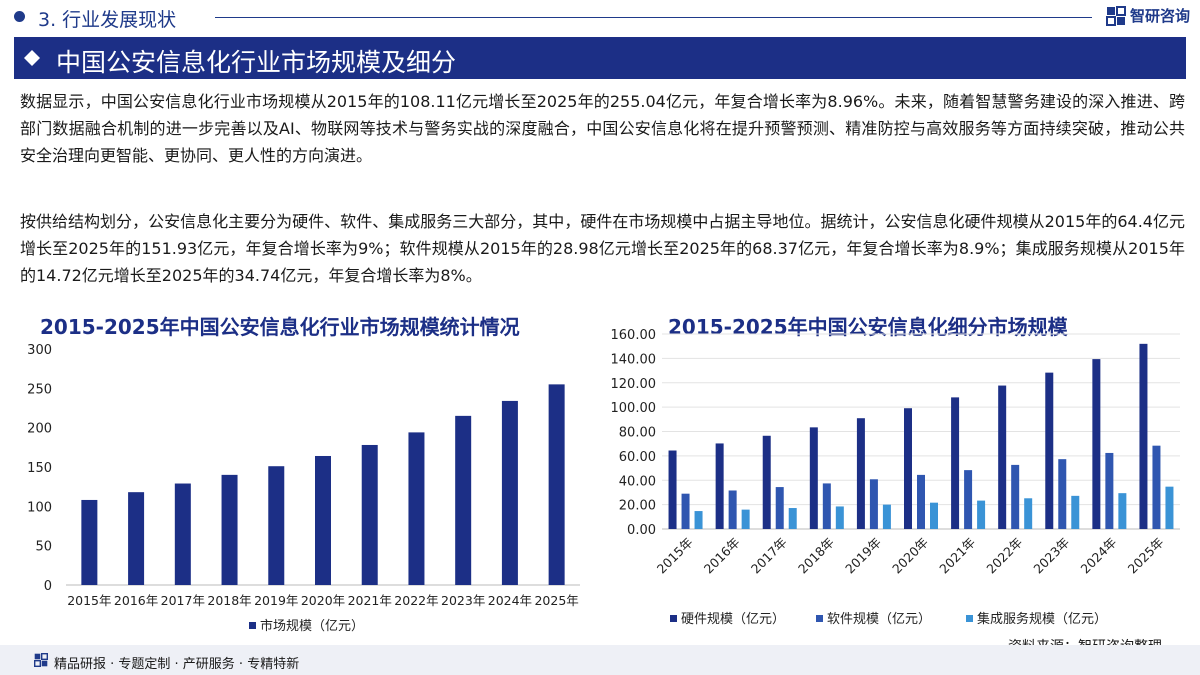  What do you see at coordinates (39, 350) in the screenshot?
I see `y-tick-label: 300` at bounding box center [39, 350].